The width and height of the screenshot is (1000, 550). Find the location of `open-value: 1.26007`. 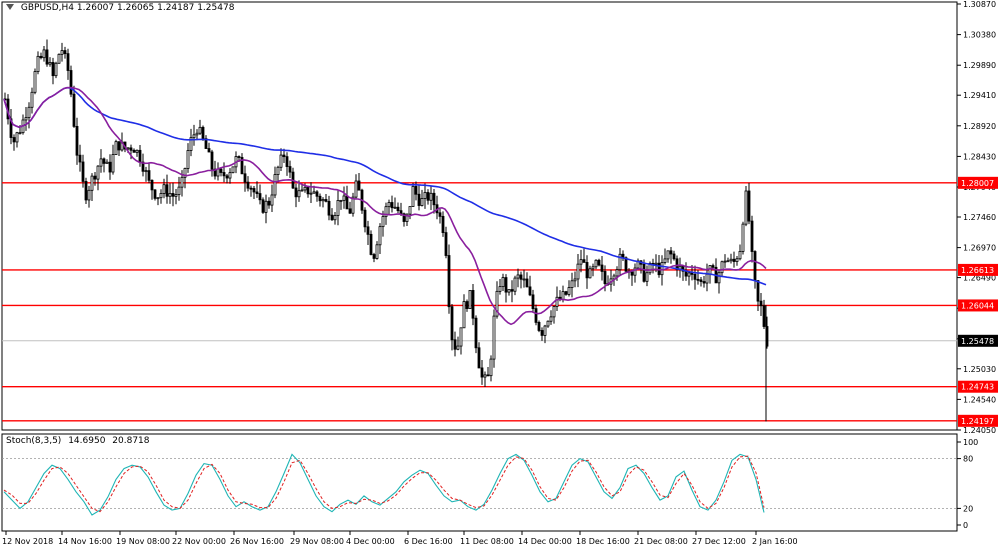

open-value: 1.26007 is located at coordinates (95, 8).